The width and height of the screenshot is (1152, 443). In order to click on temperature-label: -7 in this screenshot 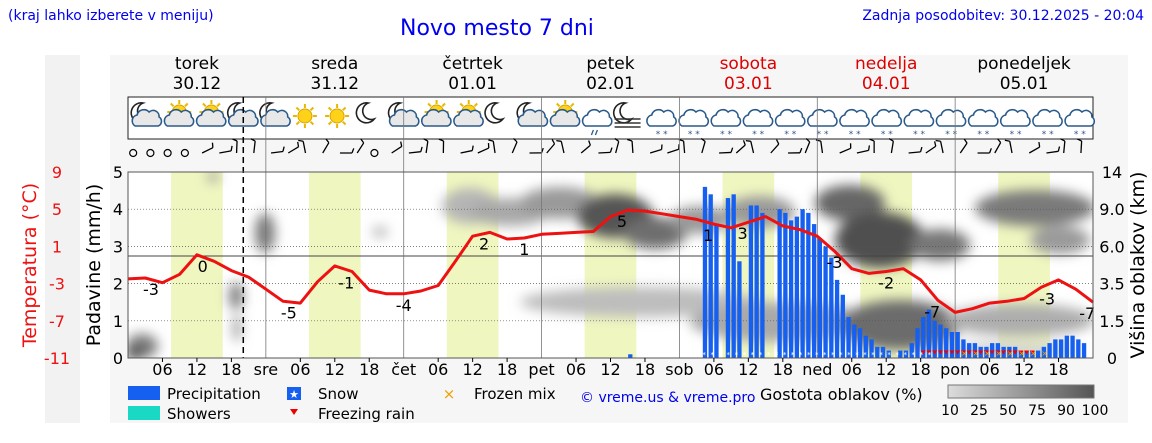, I will do `click(1087, 313)`.